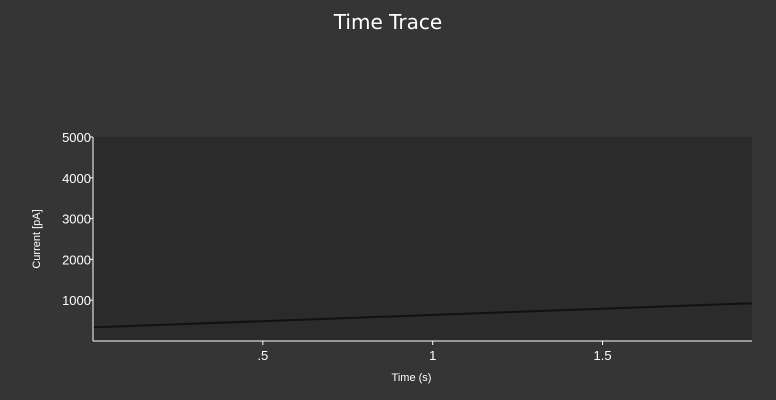  What do you see at coordinates (76, 178) in the screenshot?
I see `y-tick-label: 4000` at bounding box center [76, 178].